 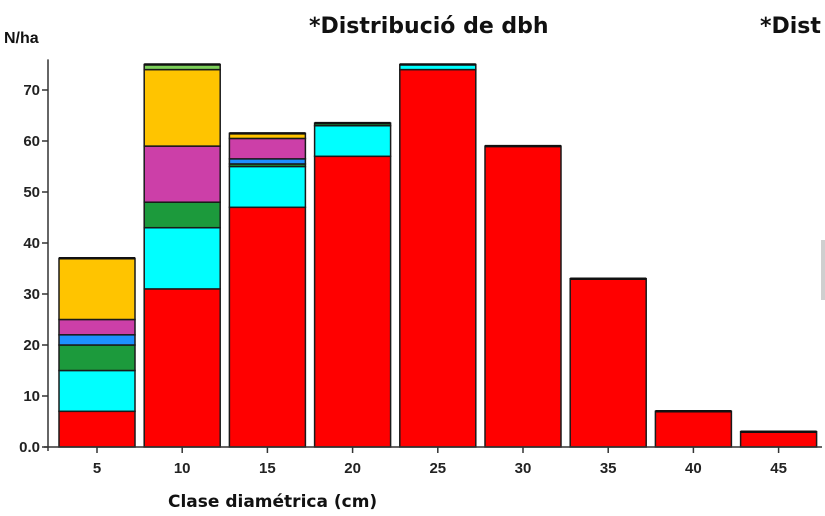 What do you see at coordinates (97, 327) in the screenshot?
I see `bar-segment-5-s4` at bounding box center [97, 327].